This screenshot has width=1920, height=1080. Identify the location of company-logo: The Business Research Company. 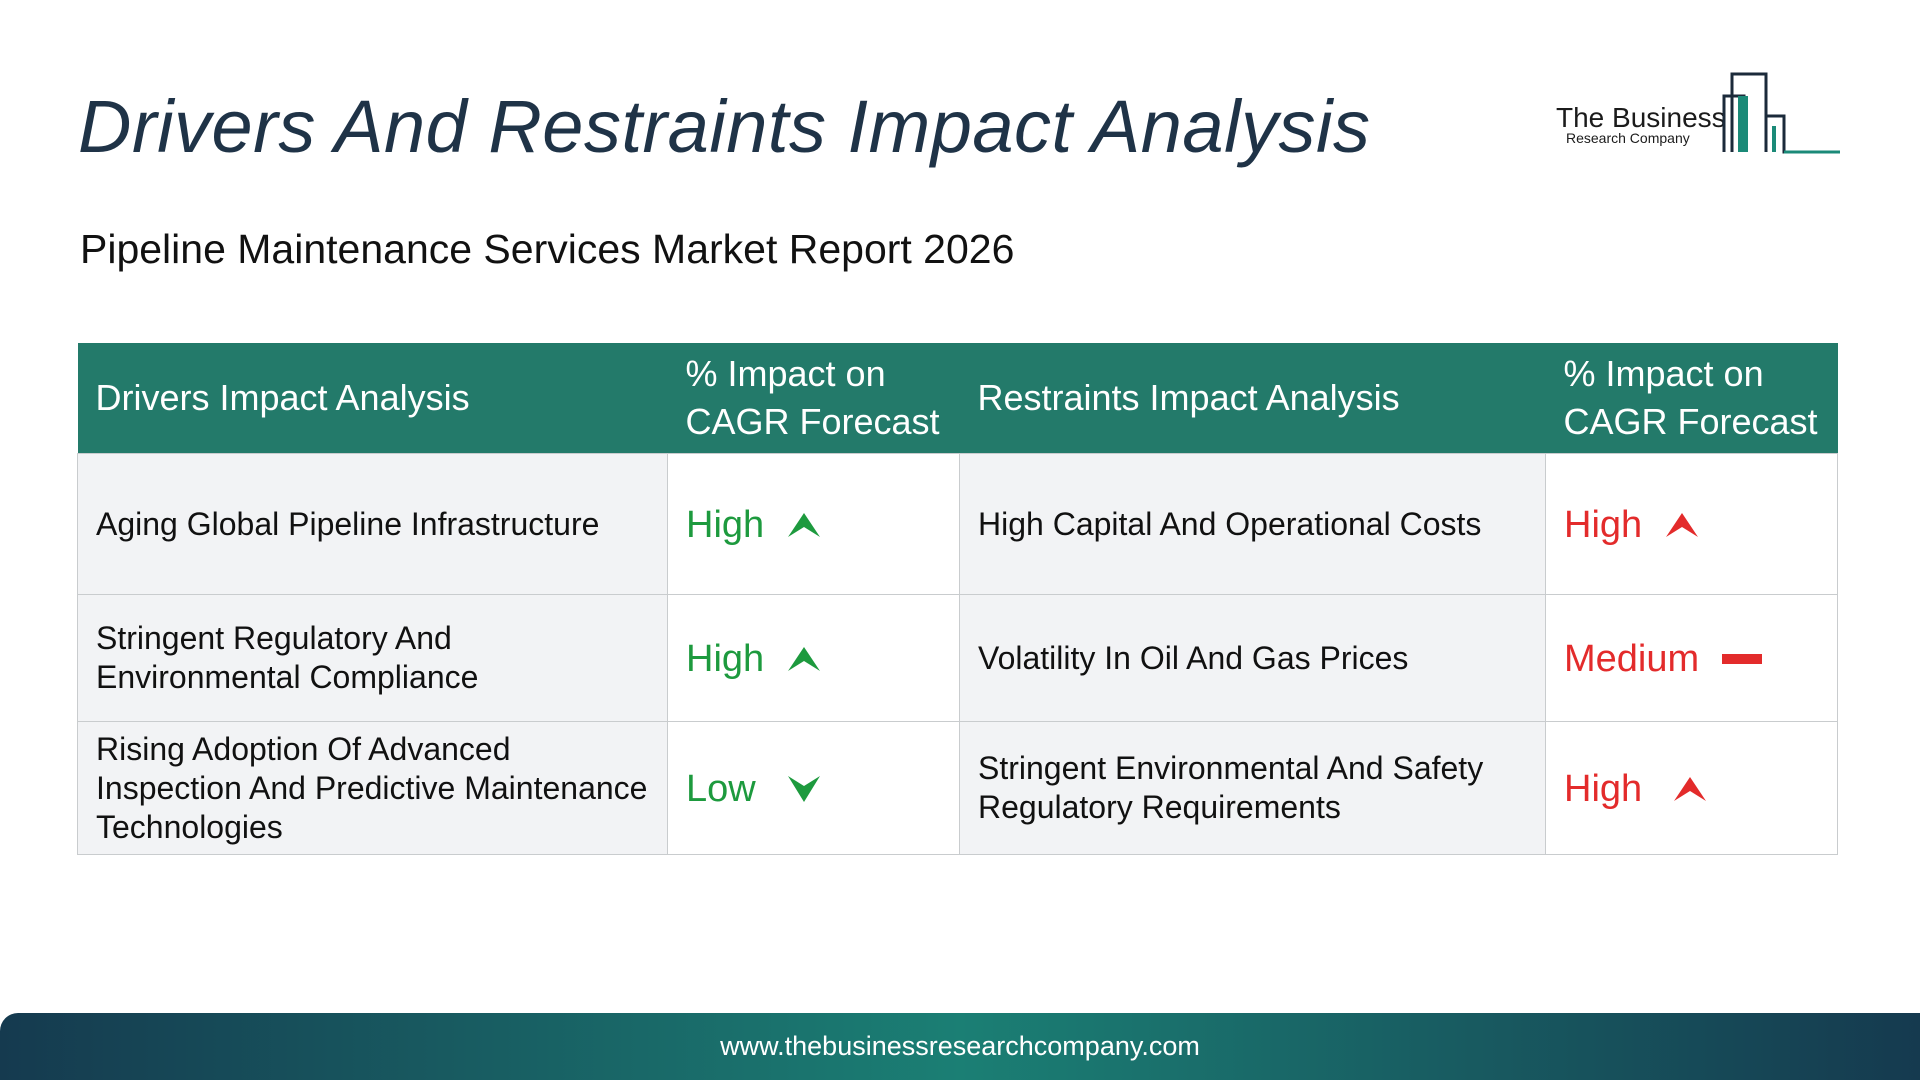
(1696, 112).